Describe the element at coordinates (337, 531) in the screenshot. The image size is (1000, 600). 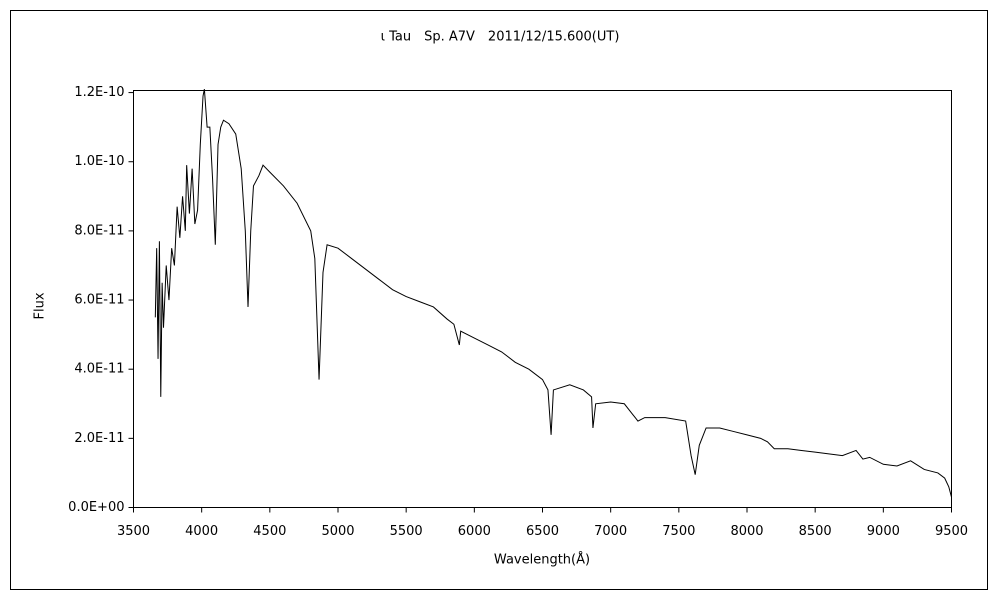
I see `x-tick-label: 5000` at that location.